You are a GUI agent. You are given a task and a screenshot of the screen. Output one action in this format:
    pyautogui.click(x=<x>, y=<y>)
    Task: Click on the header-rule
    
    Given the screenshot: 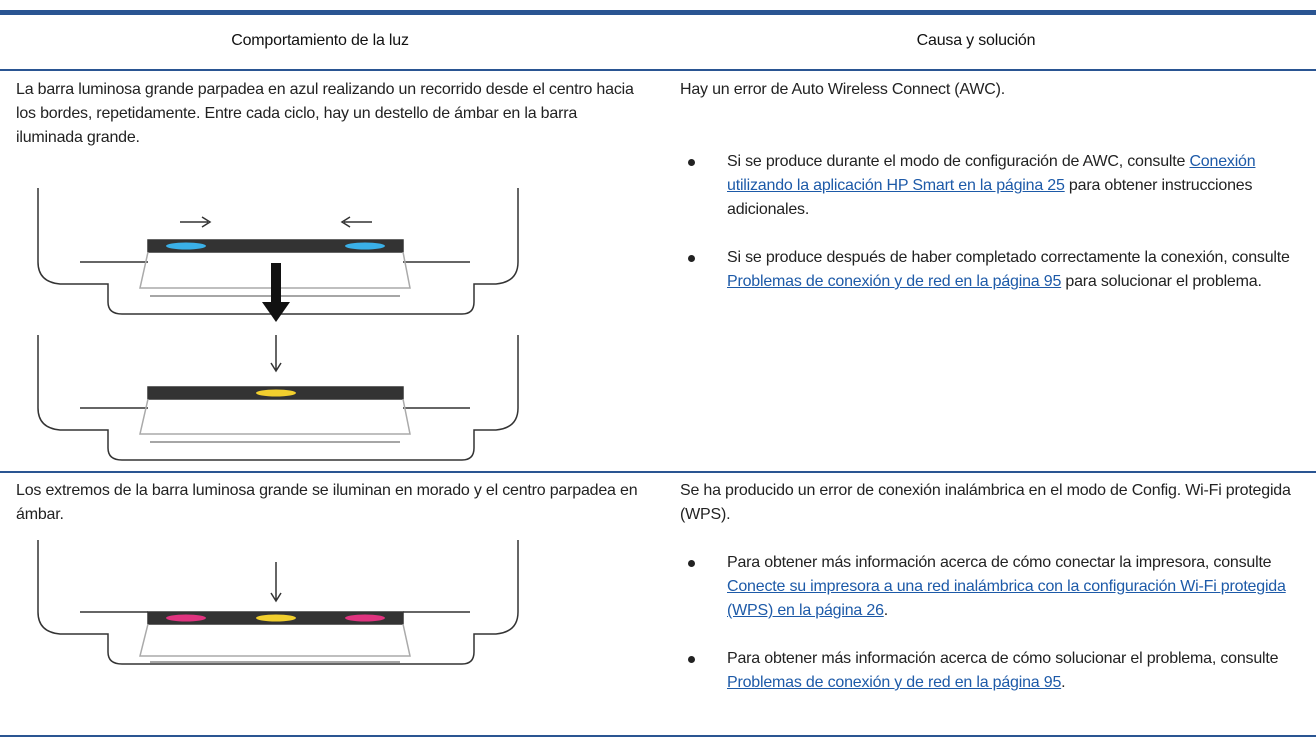 What is the action you would take?
    pyautogui.click(x=658, y=70)
    